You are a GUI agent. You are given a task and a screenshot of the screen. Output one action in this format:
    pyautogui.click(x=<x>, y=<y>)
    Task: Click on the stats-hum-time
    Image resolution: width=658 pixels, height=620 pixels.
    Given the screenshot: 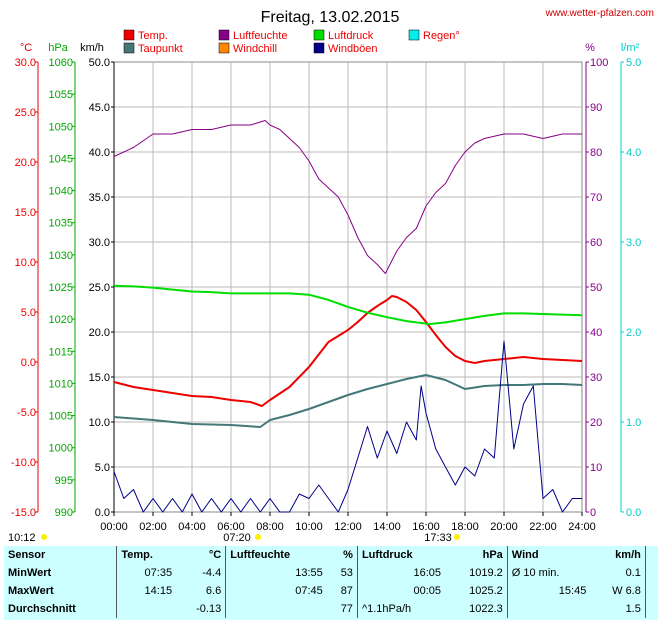 What is the action you would take?
    pyautogui.click(x=276, y=609)
    